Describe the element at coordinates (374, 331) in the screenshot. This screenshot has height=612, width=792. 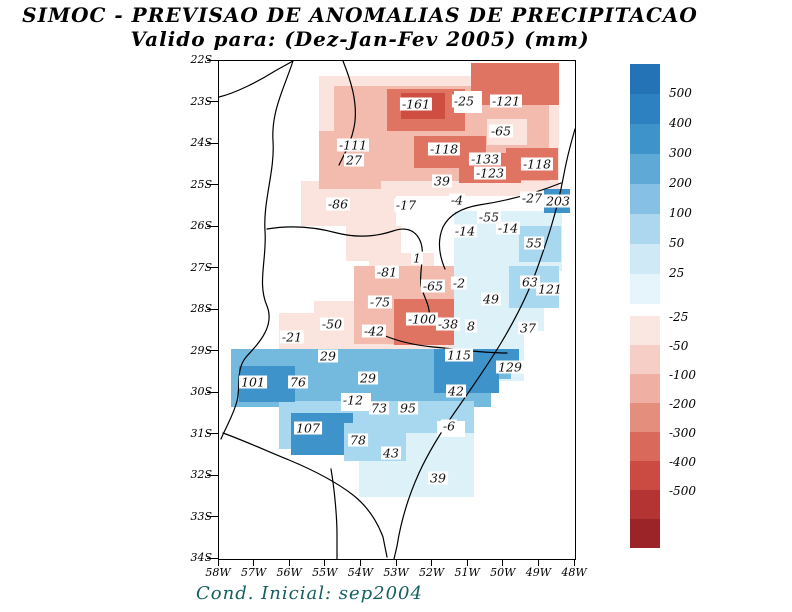
I see `anomaly-value-label: -42` at that location.